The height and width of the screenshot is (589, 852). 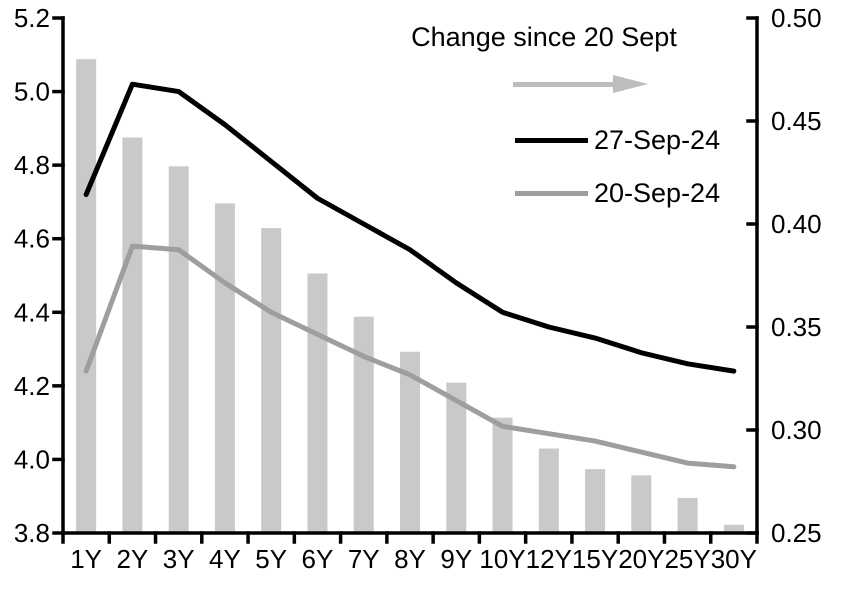 What do you see at coordinates (456, 559) in the screenshot?
I see `x-axis-category-label: 9Y` at bounding box center [456, 559].